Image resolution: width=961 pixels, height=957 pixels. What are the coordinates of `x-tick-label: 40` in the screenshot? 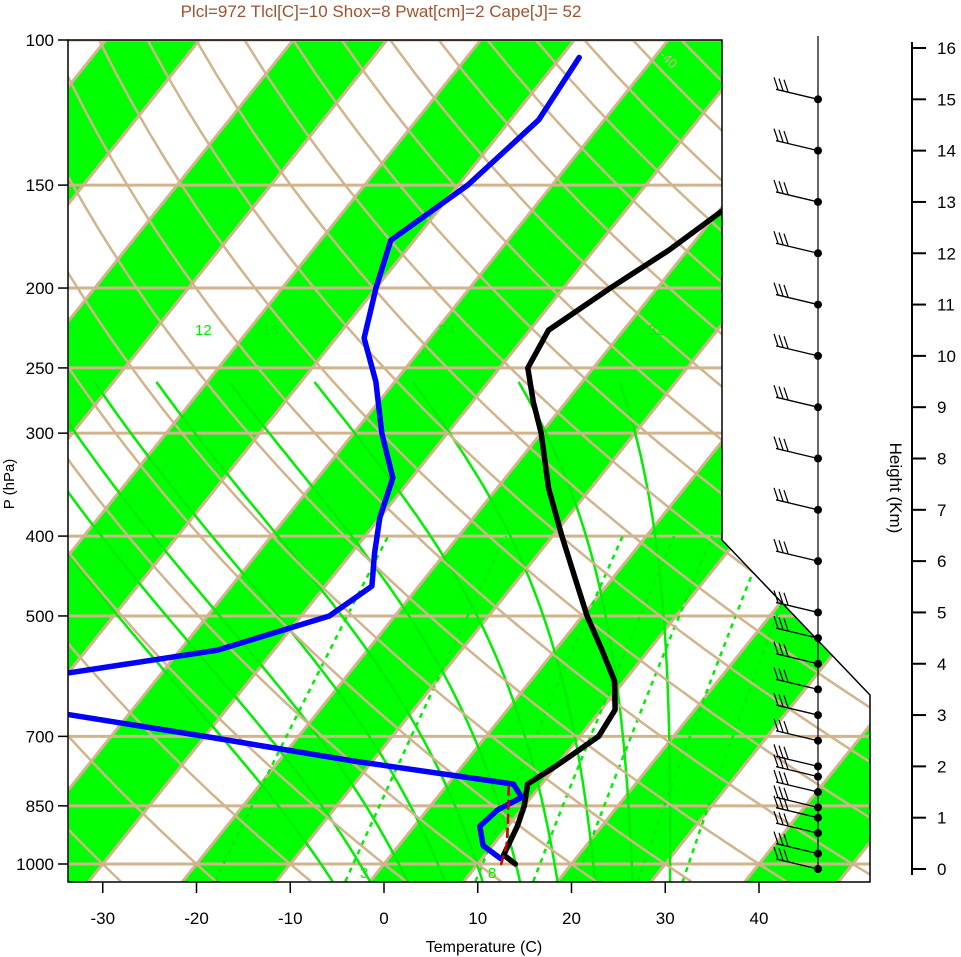 It's located at (759, 918).